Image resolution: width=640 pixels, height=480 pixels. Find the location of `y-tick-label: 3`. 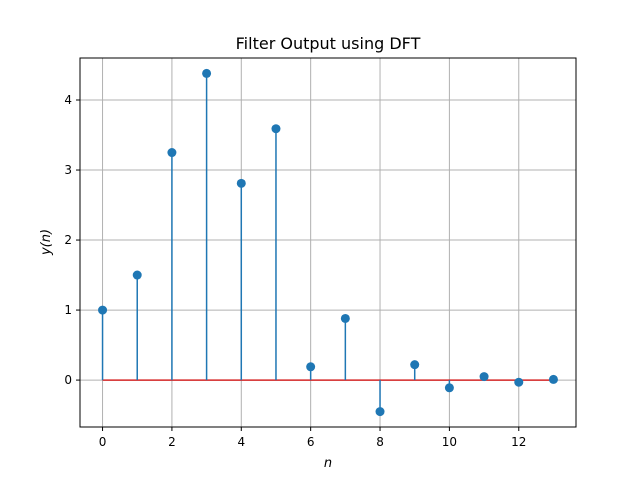

y-tick-label: 3 is located at coordinates (68, 170).